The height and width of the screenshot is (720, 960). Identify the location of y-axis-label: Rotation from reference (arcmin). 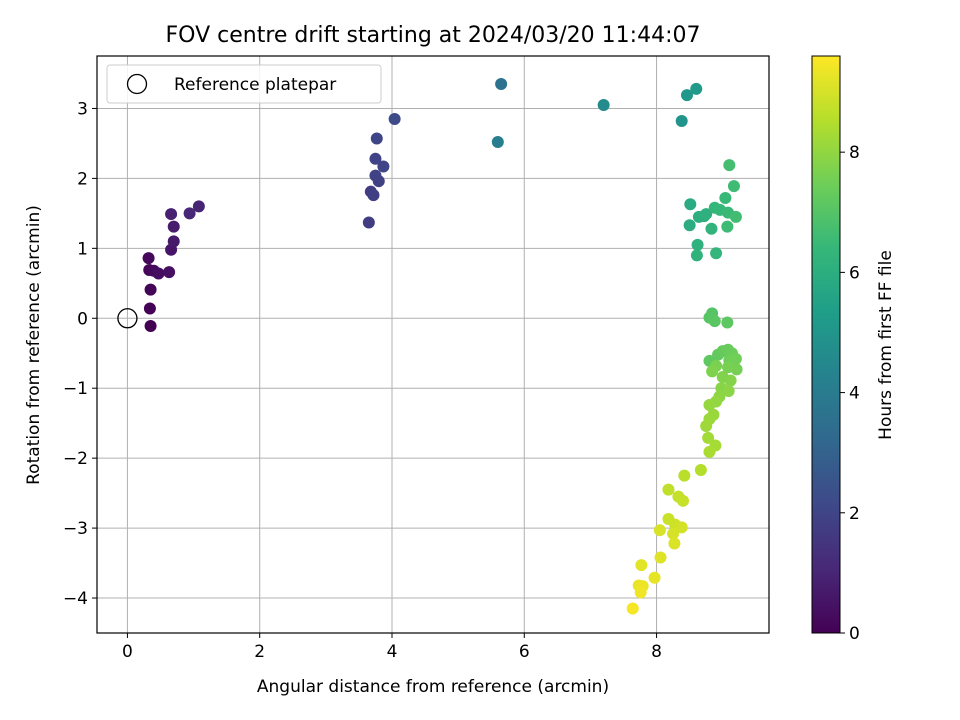
(34, 345).